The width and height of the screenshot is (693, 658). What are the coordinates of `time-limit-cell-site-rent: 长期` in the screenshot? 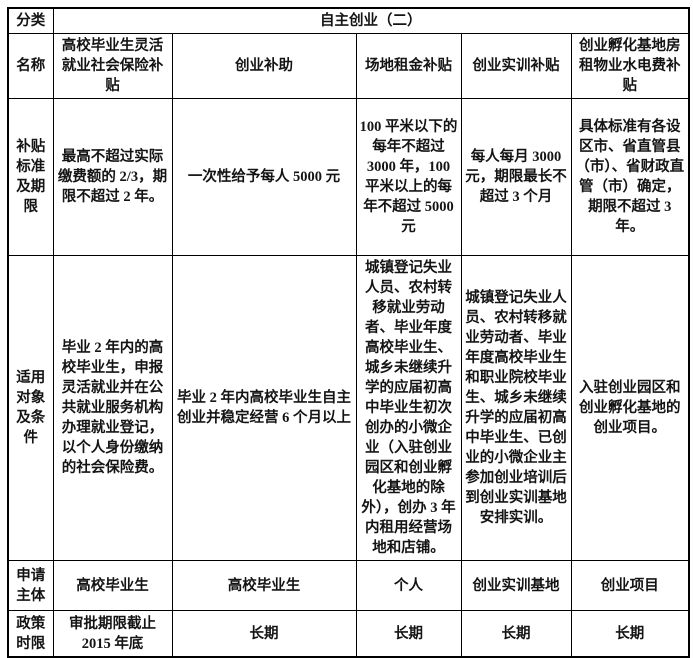 It's located at (408, 634).